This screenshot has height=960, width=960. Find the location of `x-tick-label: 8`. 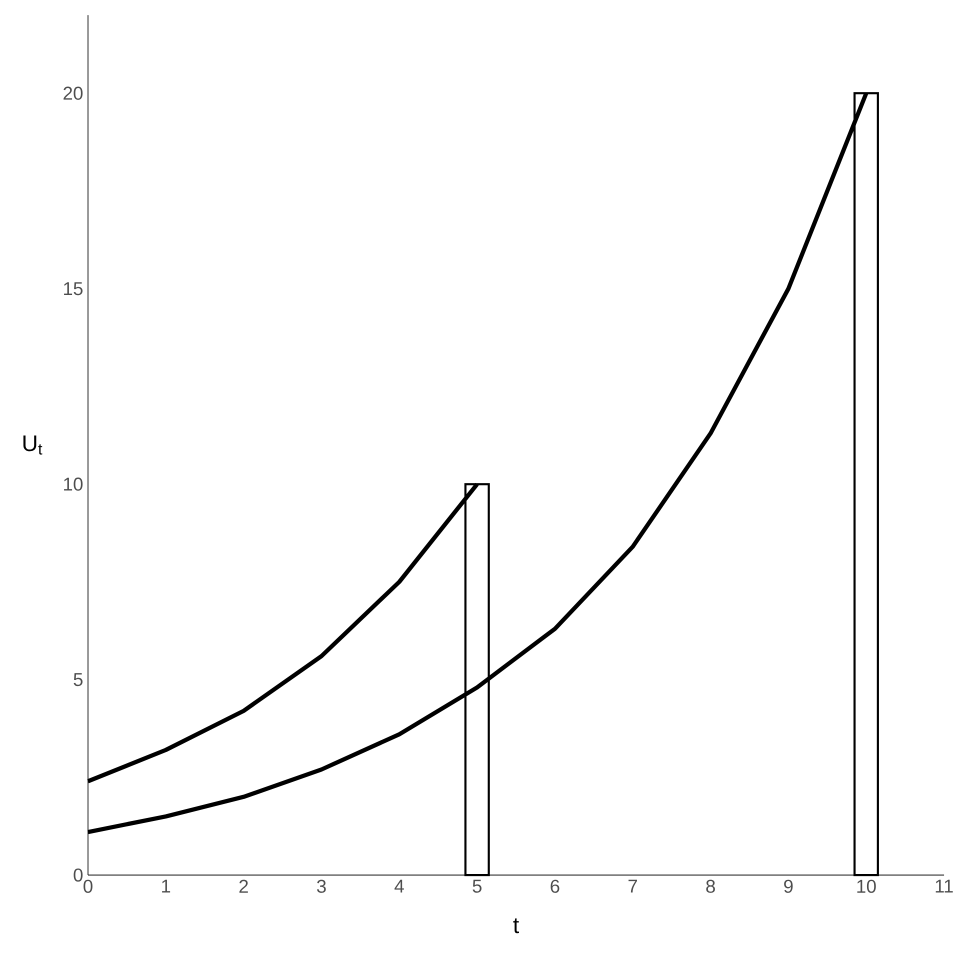

x-tick-label: 8 is located at coordinates (710, 886).